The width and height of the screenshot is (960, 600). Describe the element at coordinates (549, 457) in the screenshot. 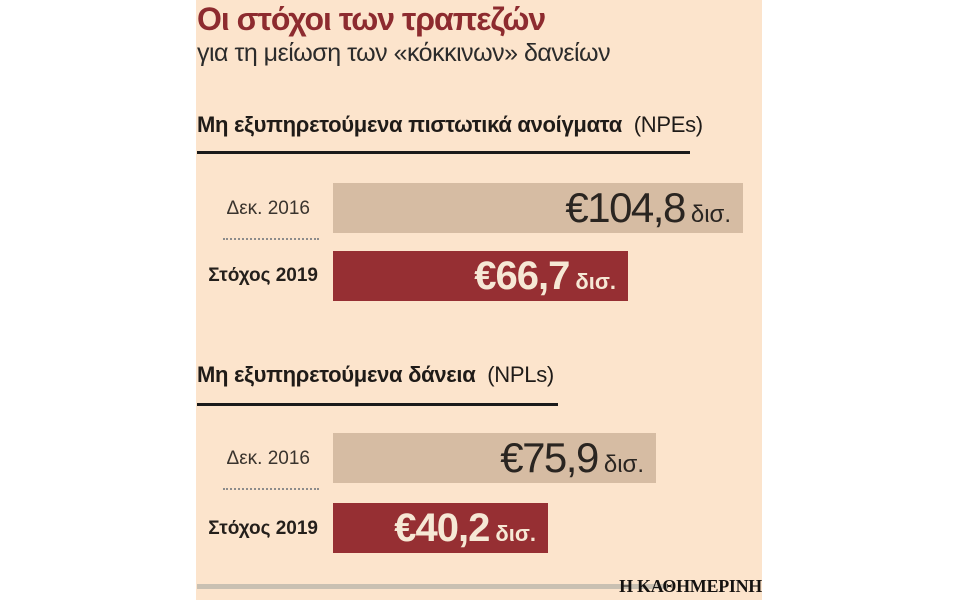

I see `chart-npls-value-2016: €75,9` at that location.